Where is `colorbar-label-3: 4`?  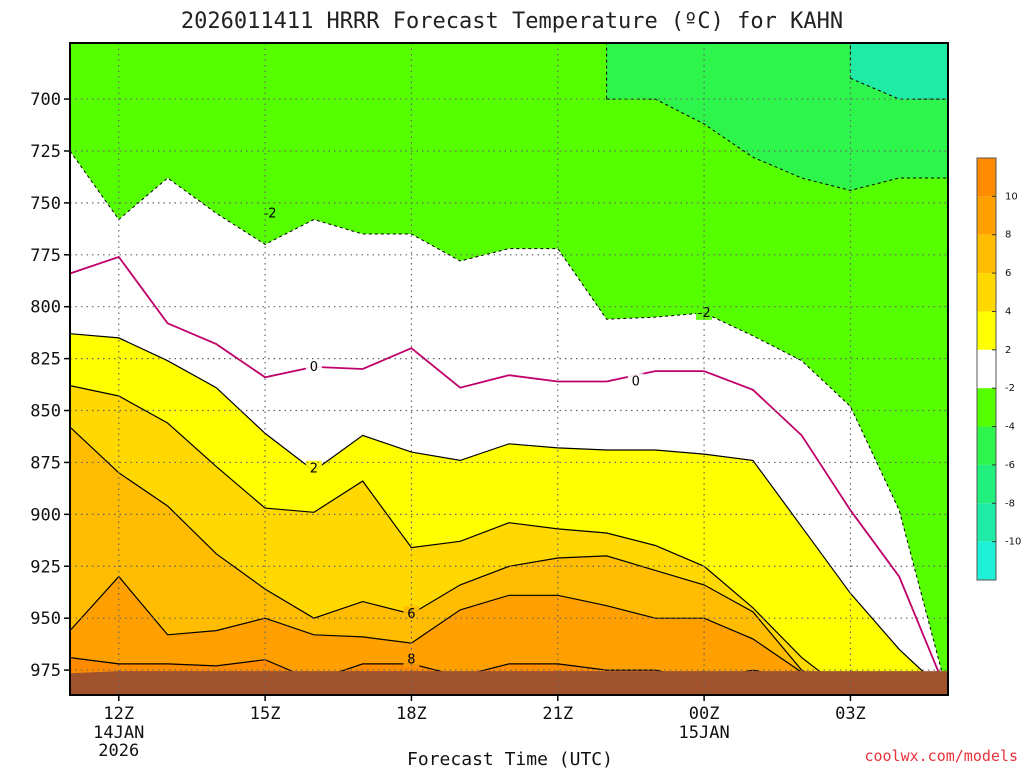 colorbar-label-3: 4 is located at coordinates (1008, 311).